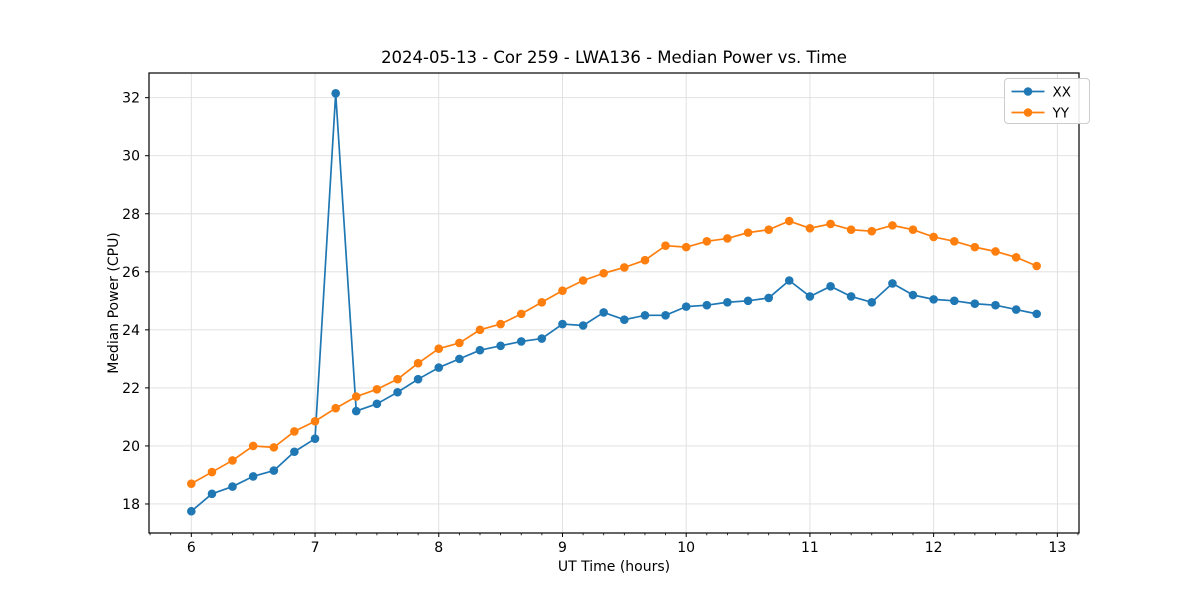 Image resolution: width=1200 pixels, height=600 pixels. I want to click on legend-box, so click(1047, 101).